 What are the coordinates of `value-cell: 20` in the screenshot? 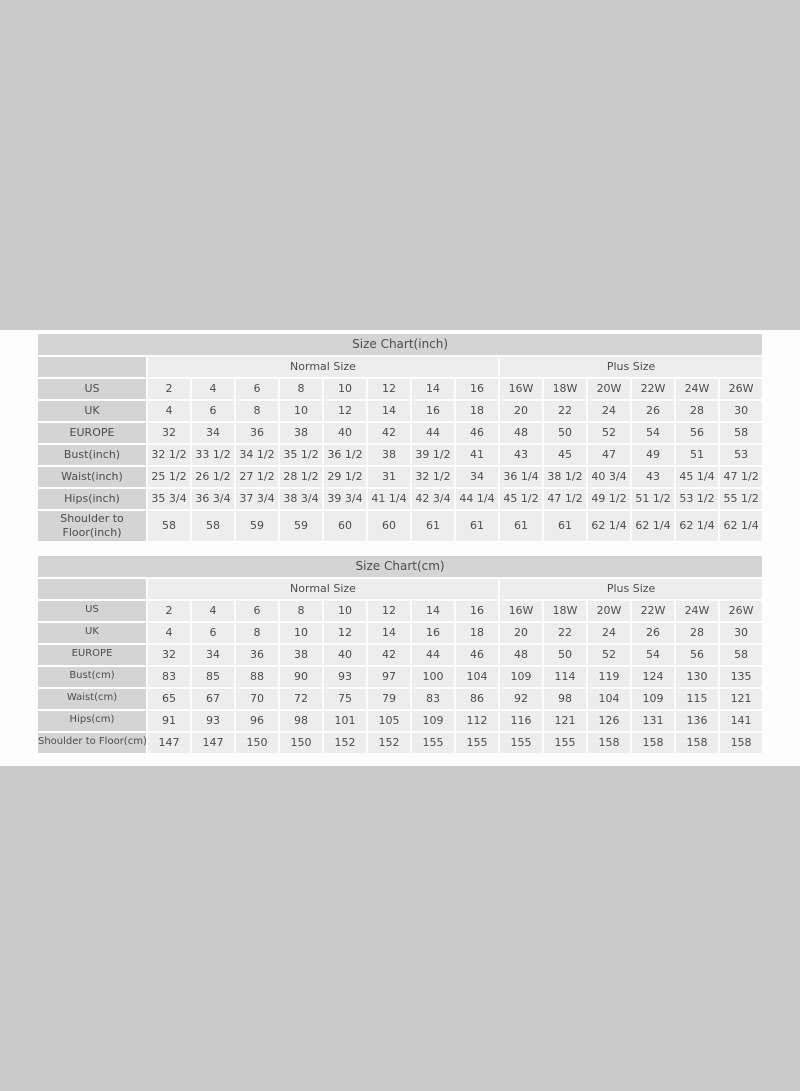 It's located at (521, 411).